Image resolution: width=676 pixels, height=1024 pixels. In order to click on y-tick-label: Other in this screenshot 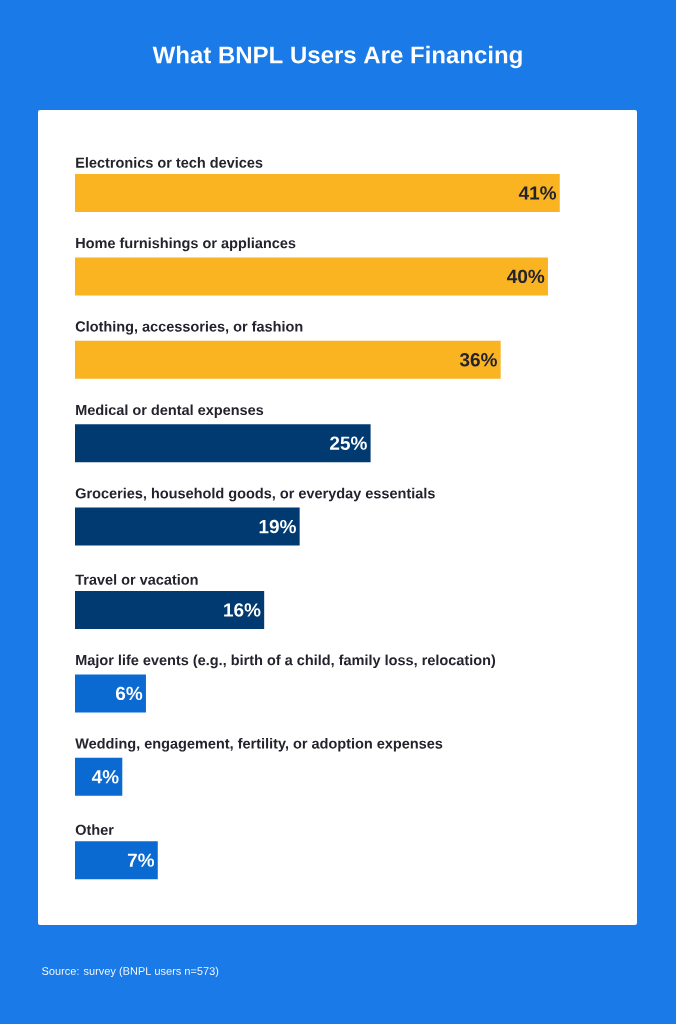, I will do `click(94, 829)`.